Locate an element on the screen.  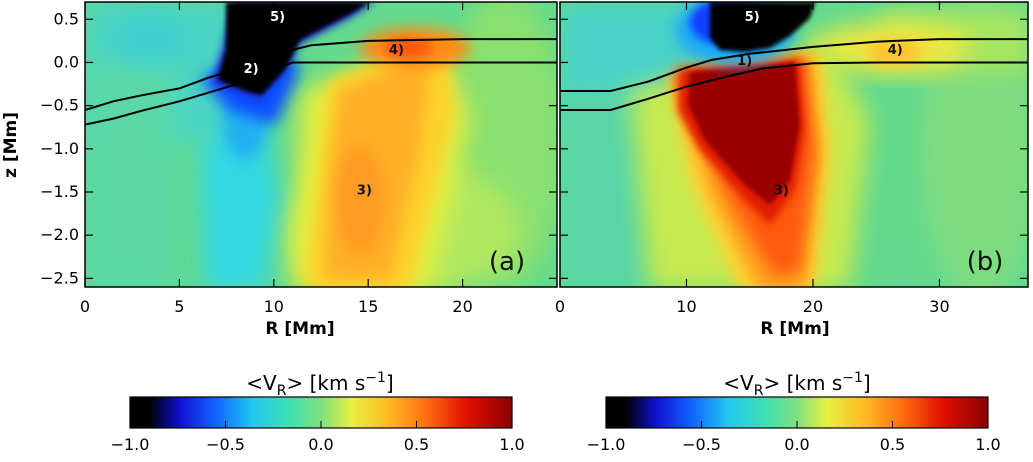
x-tick-label: 15 is located at coordinates (368, 306).